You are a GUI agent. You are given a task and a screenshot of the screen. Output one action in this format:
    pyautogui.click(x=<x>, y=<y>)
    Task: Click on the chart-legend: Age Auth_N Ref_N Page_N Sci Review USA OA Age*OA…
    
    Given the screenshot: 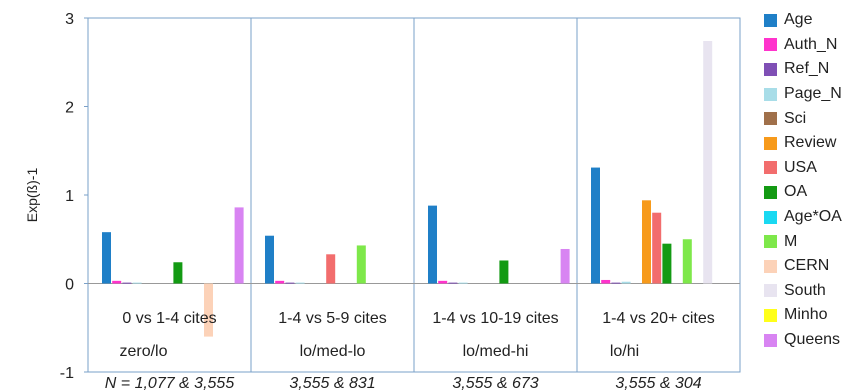 What is the action you would take?
    pyautogui.click(x=803, y=180)
    